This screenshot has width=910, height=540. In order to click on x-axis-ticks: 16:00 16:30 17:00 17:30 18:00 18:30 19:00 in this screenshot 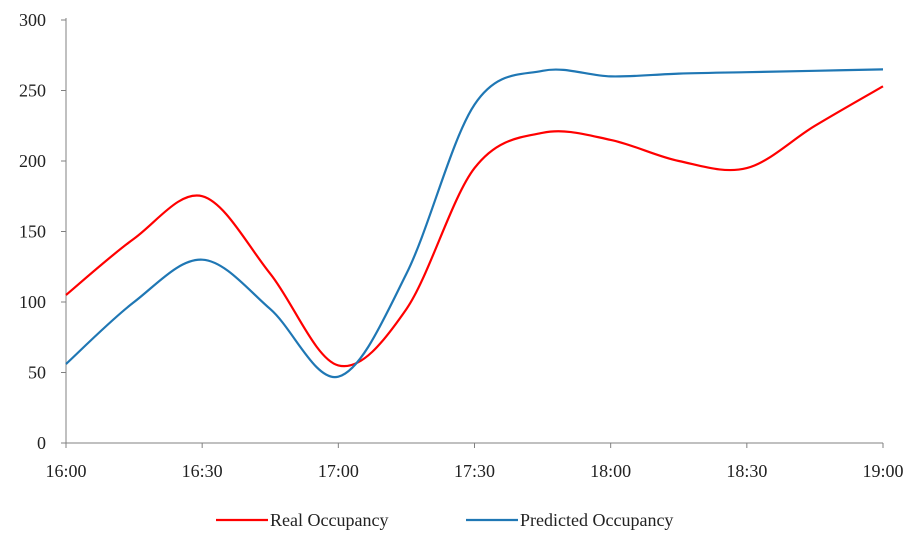, I will do `click(474, 462)`.